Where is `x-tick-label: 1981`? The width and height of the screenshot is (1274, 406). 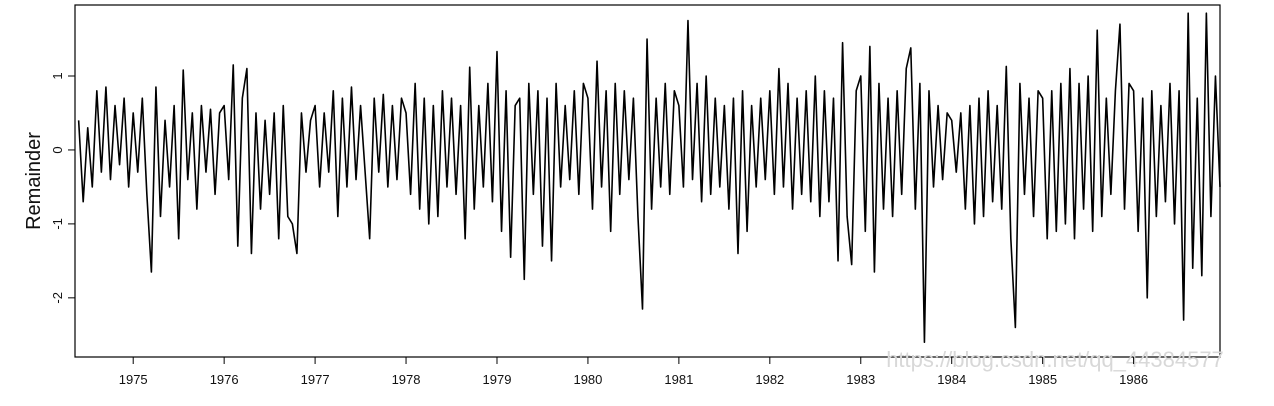 x-tick-label: 1981 is located at coordinates (678, 379).